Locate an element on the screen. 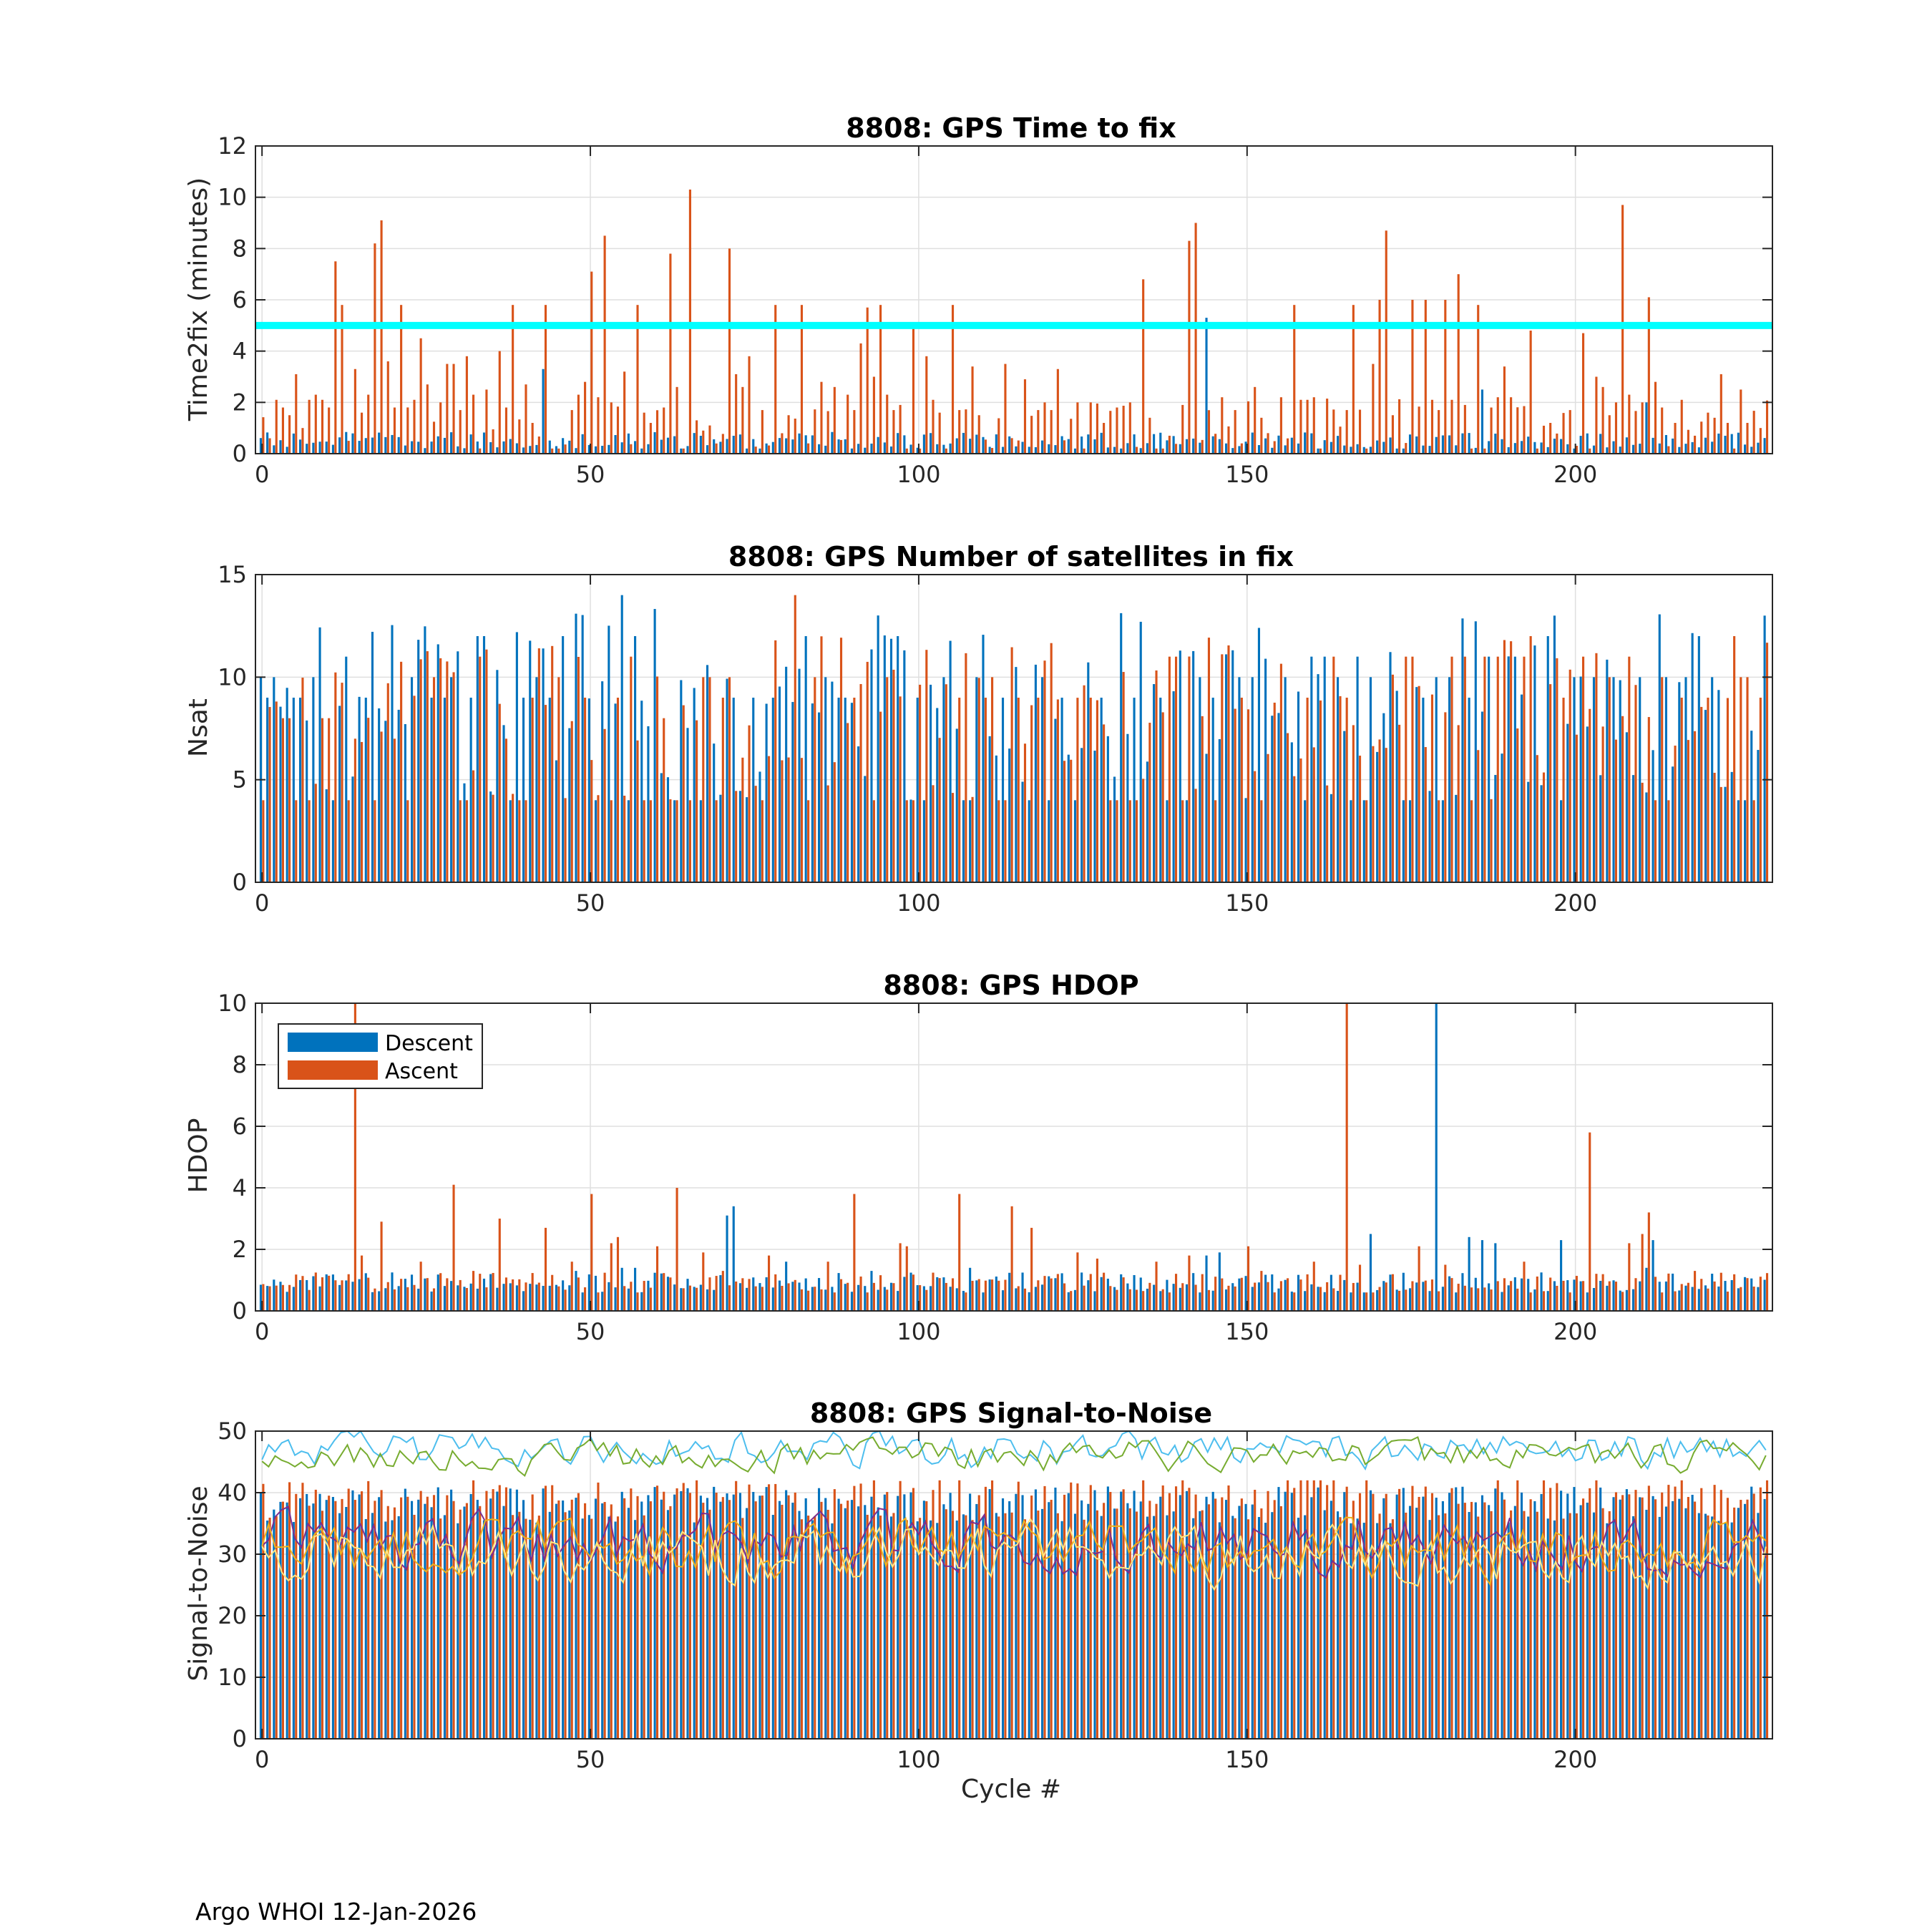 This screenshot has height=1932, width=1932. y-tick-label: 40 is located at coordinates (232, 1492).